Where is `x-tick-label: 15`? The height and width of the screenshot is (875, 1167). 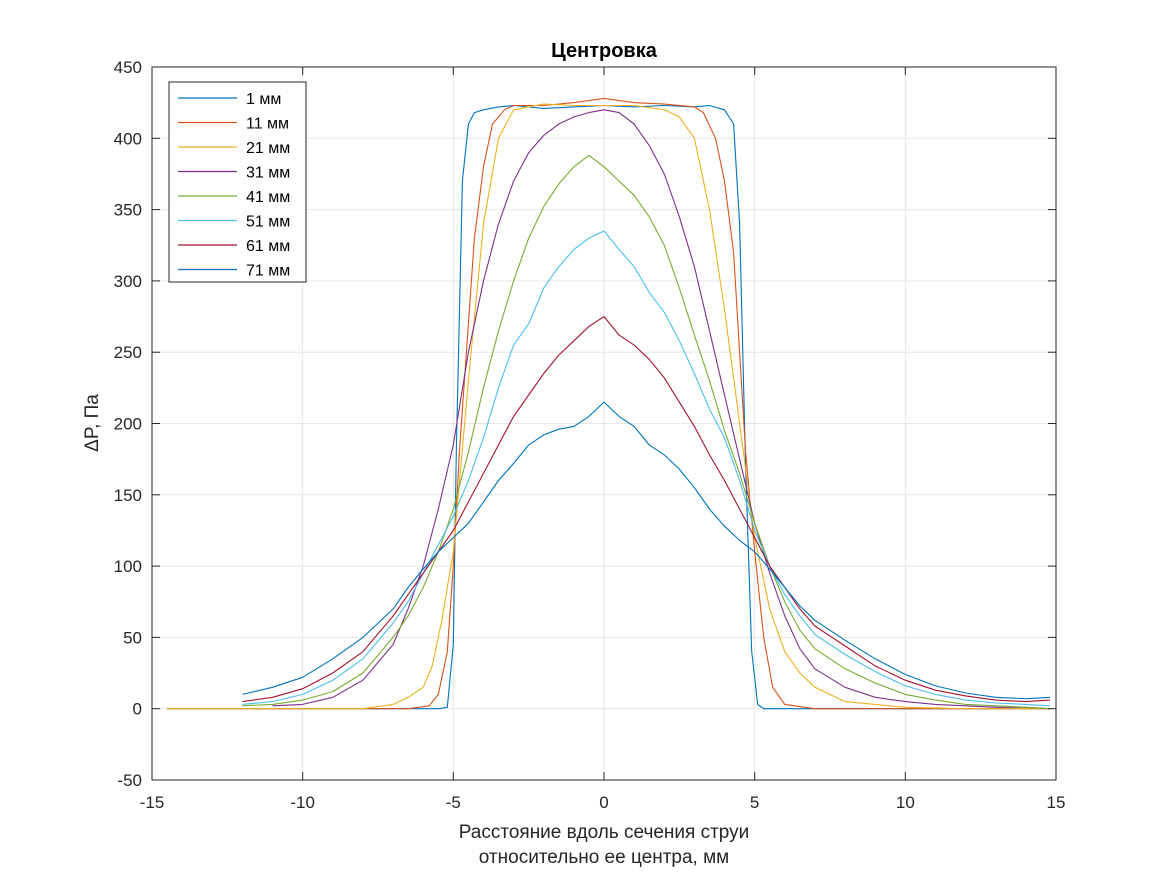 x-tick-label: 15 is located at coordinates (1056, 802).